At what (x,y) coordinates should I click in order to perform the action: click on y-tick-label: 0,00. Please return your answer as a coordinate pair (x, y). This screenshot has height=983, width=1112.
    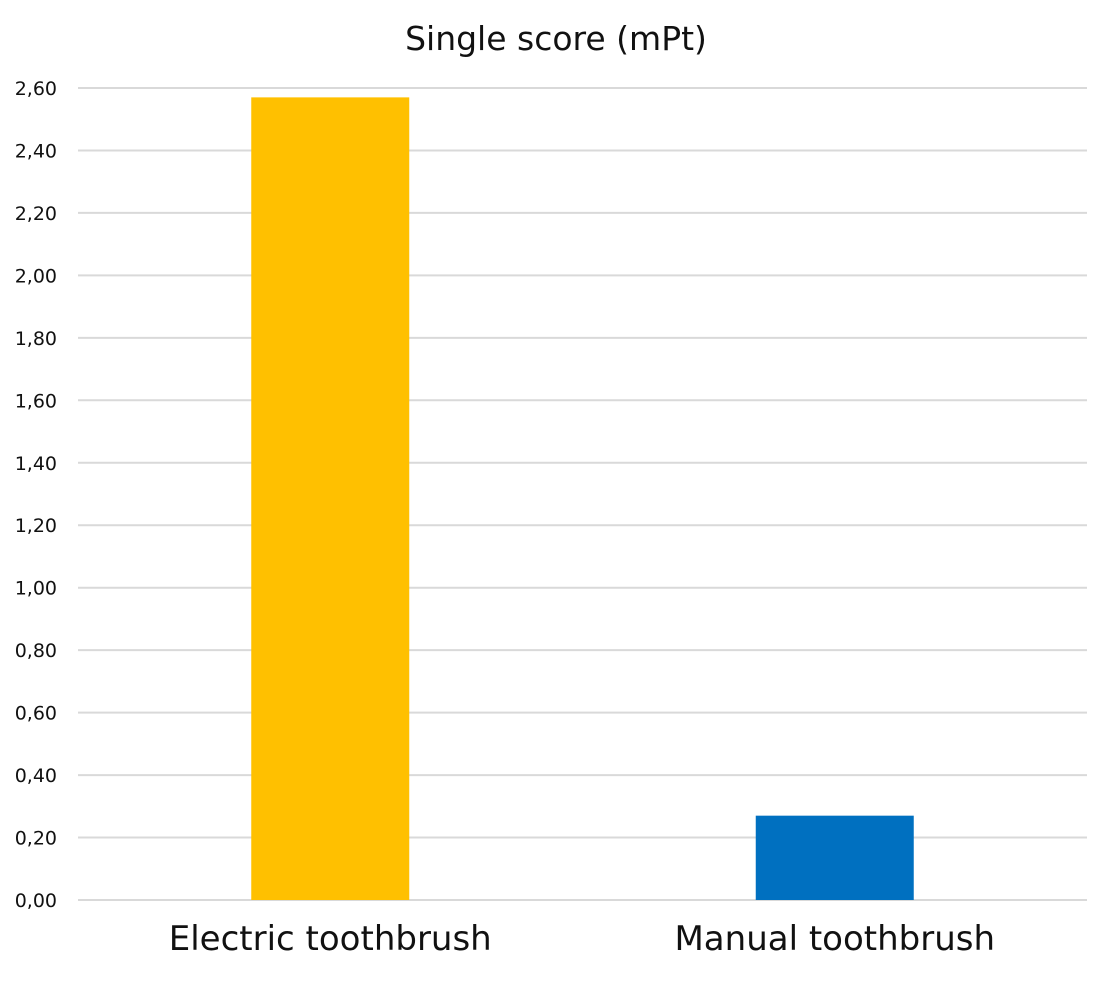
    Looking at the image, I should click on (36, 901).